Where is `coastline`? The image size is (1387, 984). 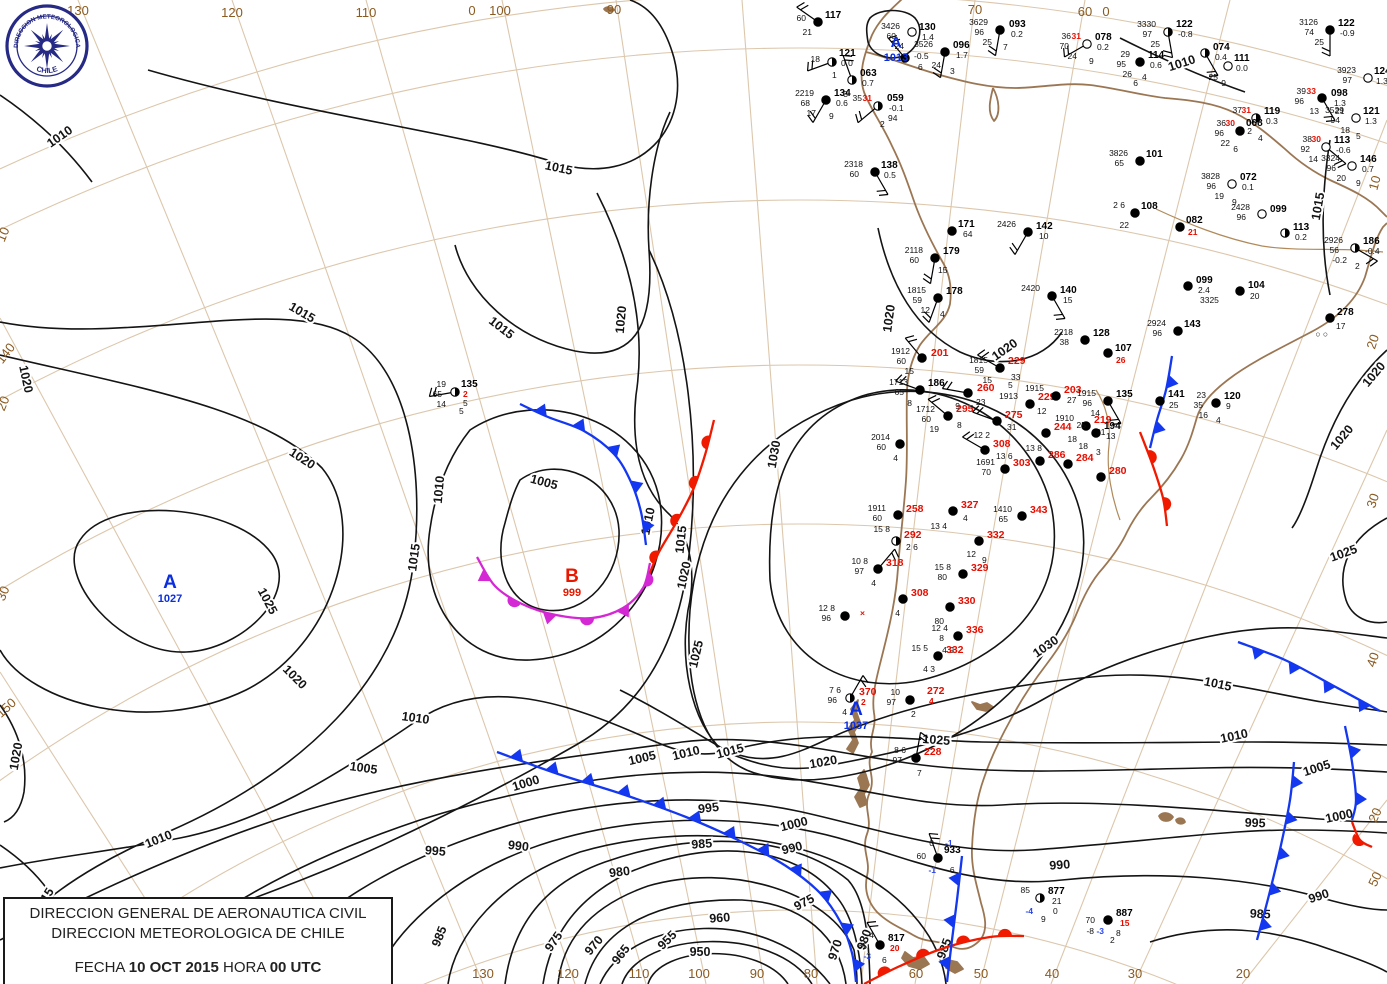 coastline is located at coordinates (1126, 134).